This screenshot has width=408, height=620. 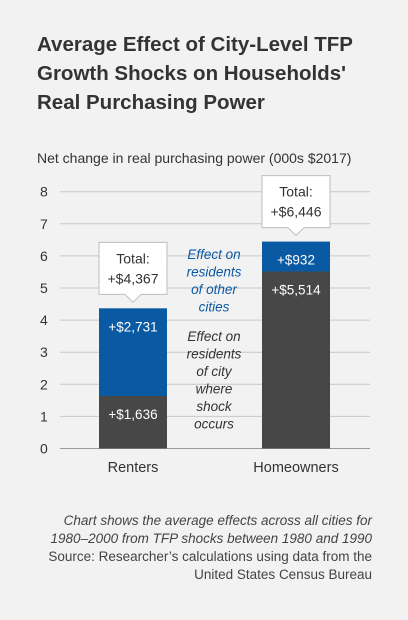 What do you see at coordinates (296, 290) in the screenshot?
I see `bar-value-label: +$5,514` at bounding box center [296, 290].